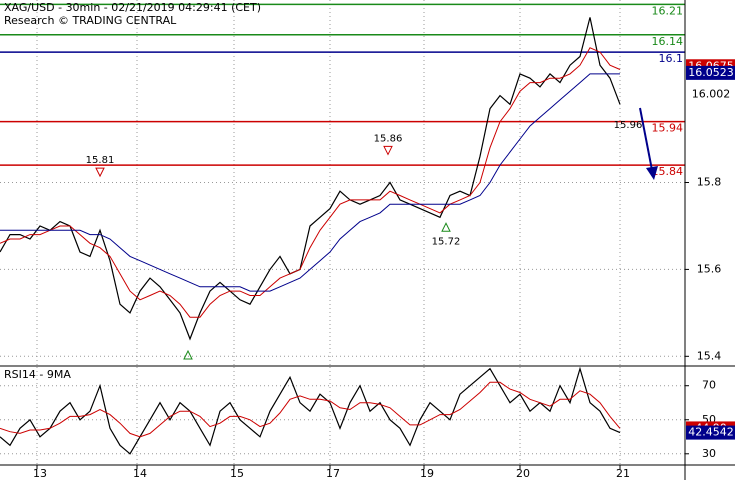  Describe the element at coordinates (668, 171) in the screenshot. I see `level-label: 15.84` at that location.